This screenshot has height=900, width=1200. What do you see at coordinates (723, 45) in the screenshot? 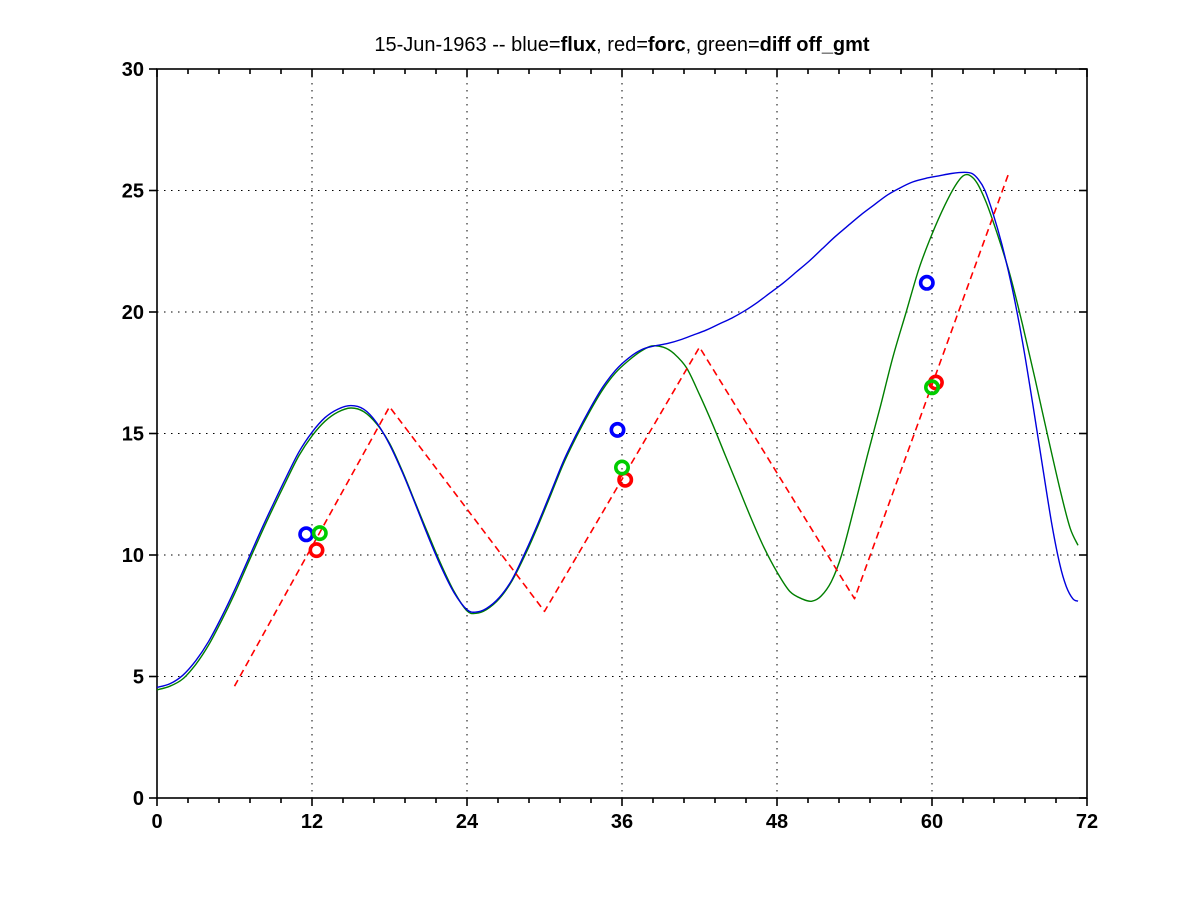
I see `chart-title-part: , green=` at bounding box center [723, 45].